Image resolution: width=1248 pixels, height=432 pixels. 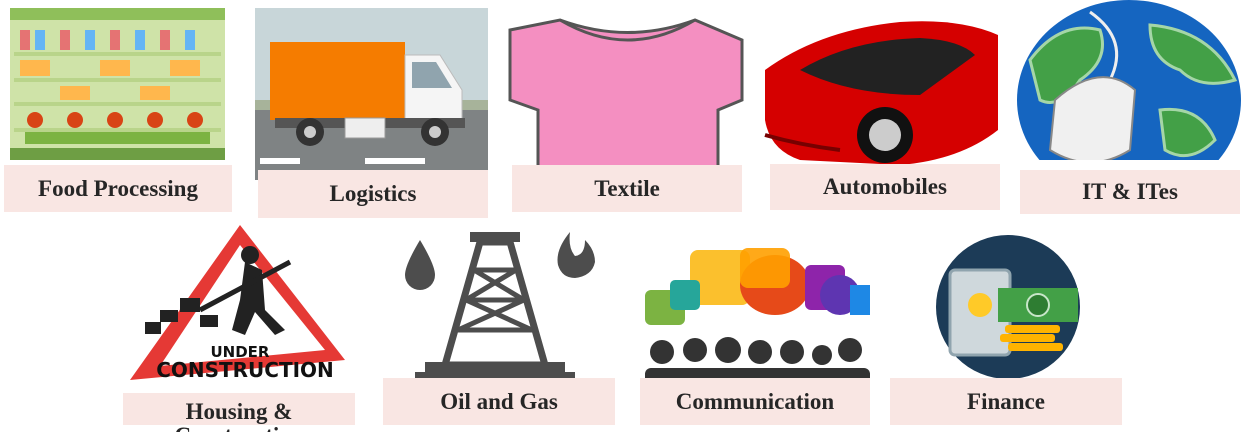 What do you see at coordinates (1008, 307) in the screenshot?
I see `finance-icon` at bounding box center [1008, 307].